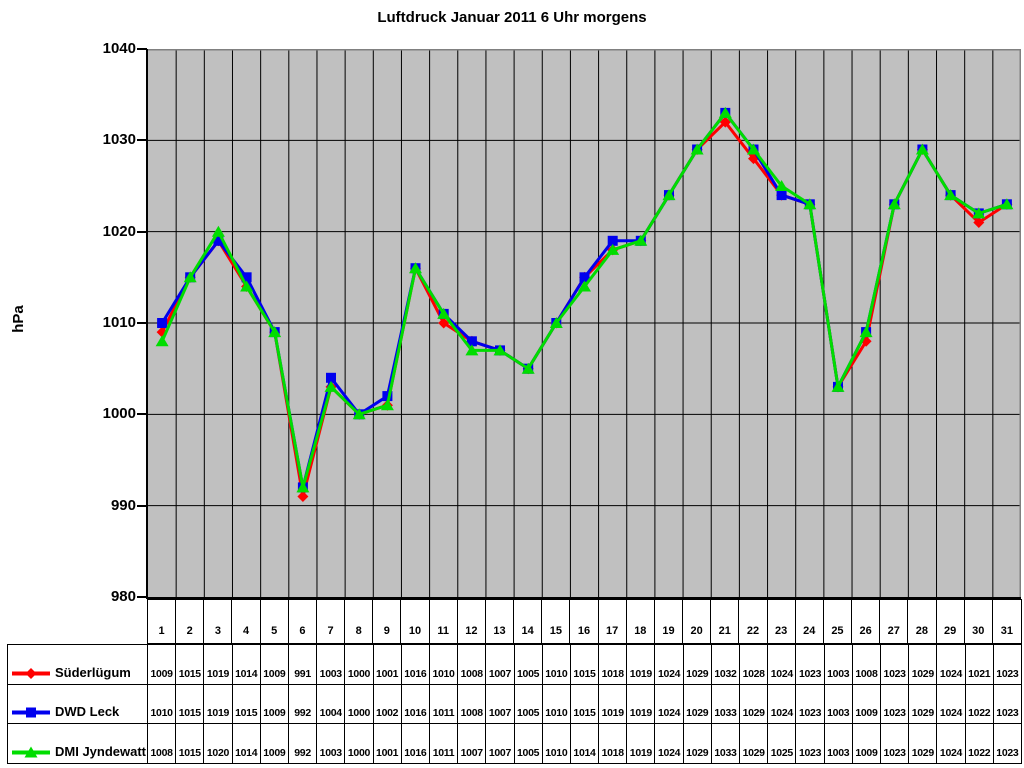  What do you see at coordinates (472, 621) in the screenshot?
I see `day-label: 12` at bounding box center [472, 621].